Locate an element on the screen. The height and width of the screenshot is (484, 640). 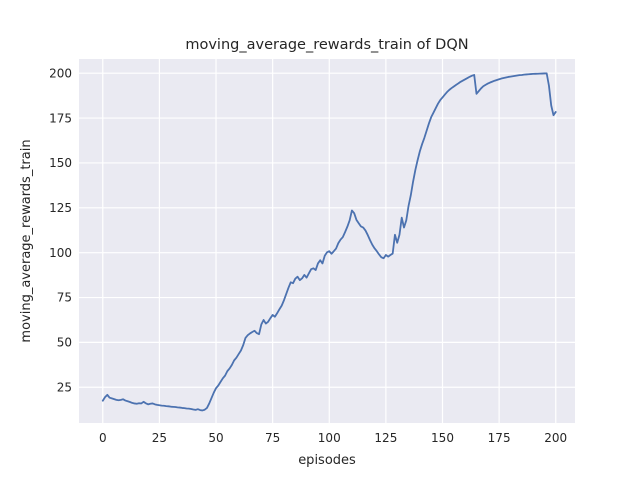
y-axis-label: moving_average_rewards_train is located at coordinates (26, 240).